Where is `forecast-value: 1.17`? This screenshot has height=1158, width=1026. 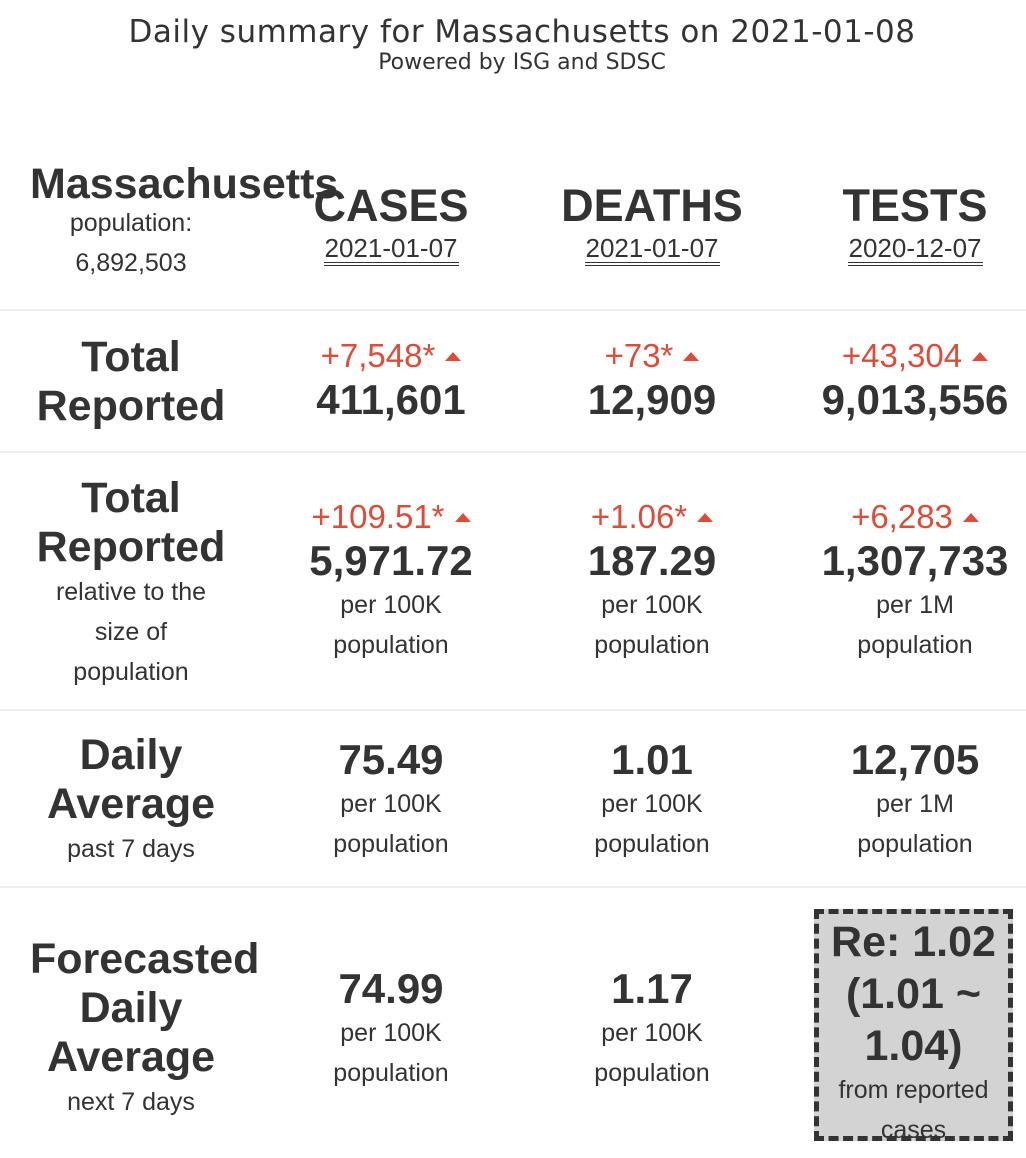
forecast-value: 1.17 is located at coordinates (652, 988).